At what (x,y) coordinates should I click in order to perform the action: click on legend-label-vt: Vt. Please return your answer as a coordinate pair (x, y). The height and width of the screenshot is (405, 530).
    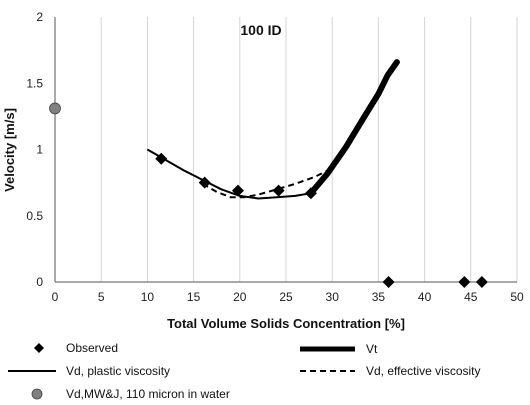
    Looking at the image, I should click on (372, 349).